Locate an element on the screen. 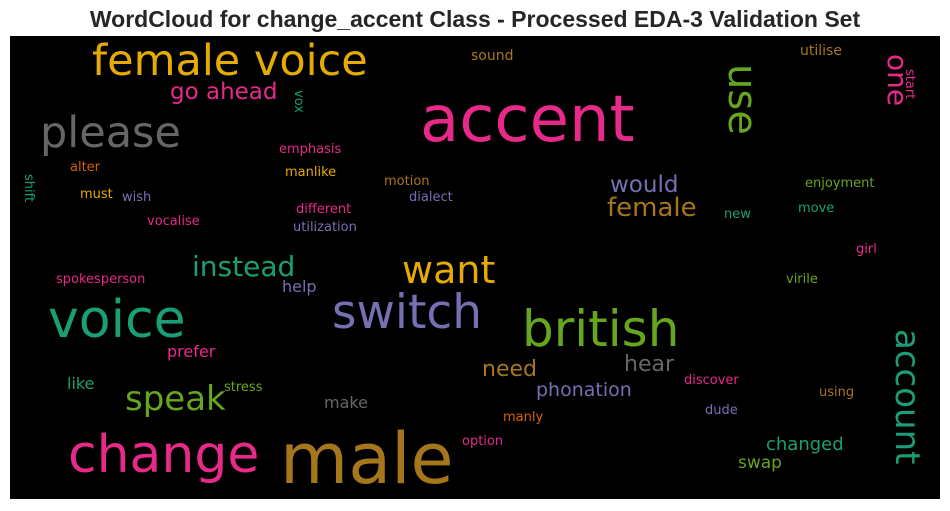 This screenshot has width=950, height=511. word-discover: discover is located at coordinates (711, 380).